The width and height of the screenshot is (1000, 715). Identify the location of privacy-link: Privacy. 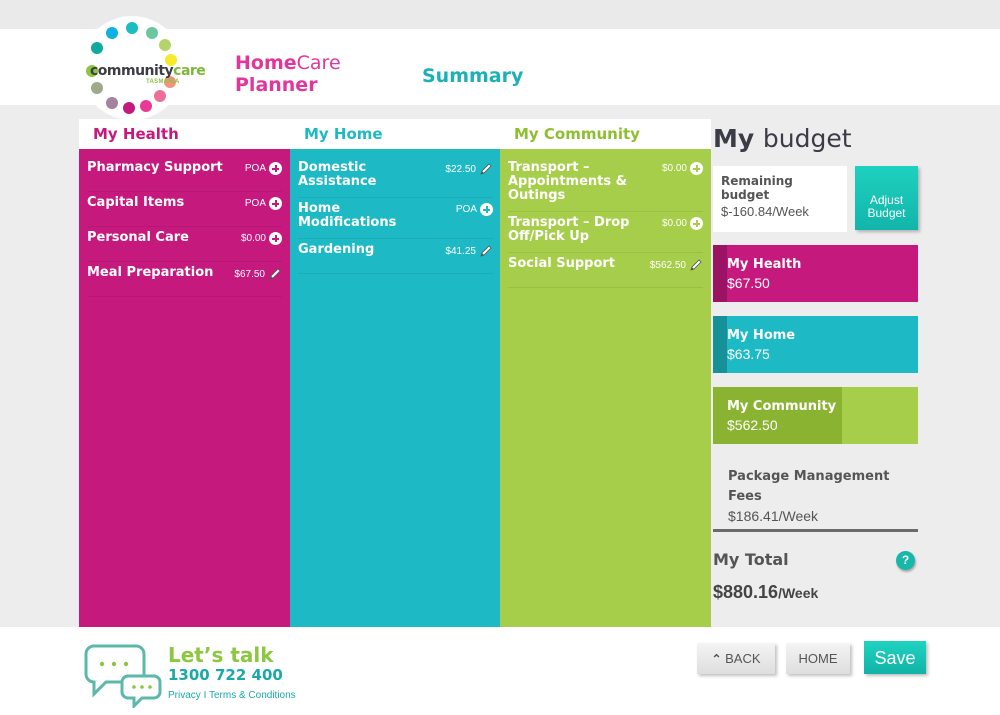
(184, 695).